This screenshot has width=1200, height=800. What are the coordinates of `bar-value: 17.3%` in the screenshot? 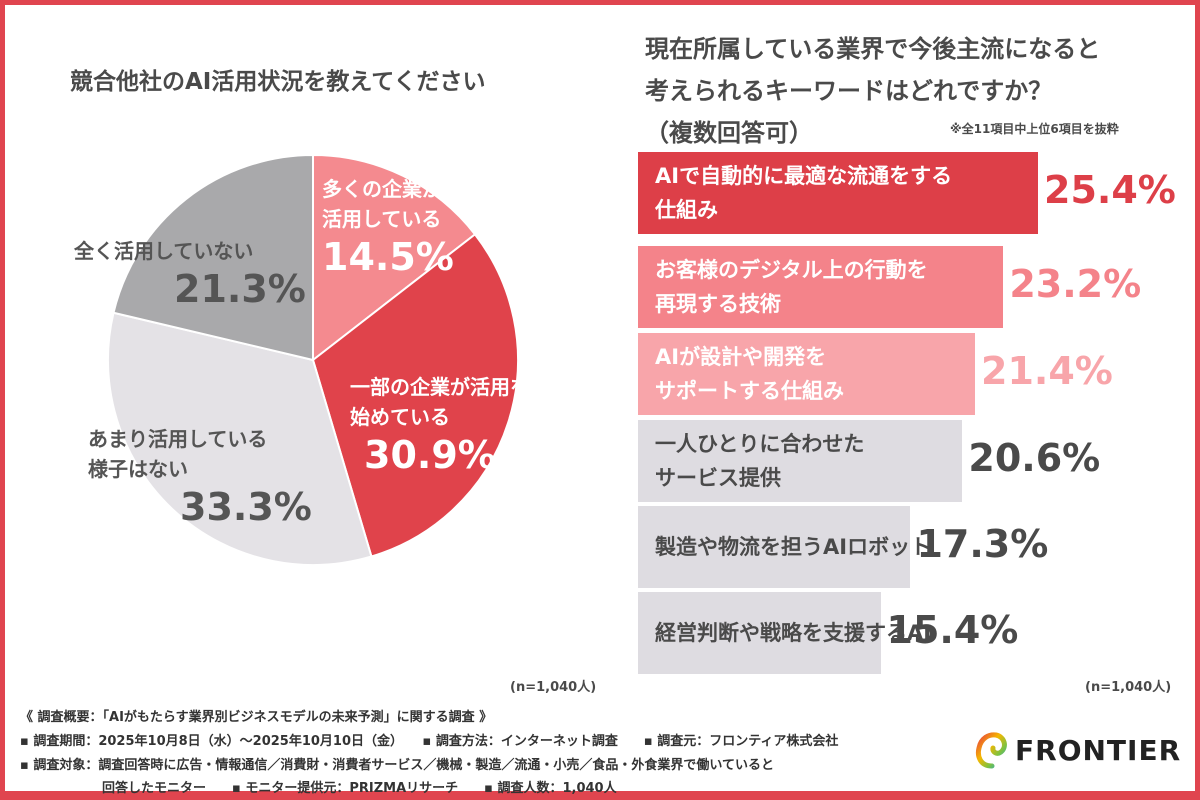 It's located at (982, 544).